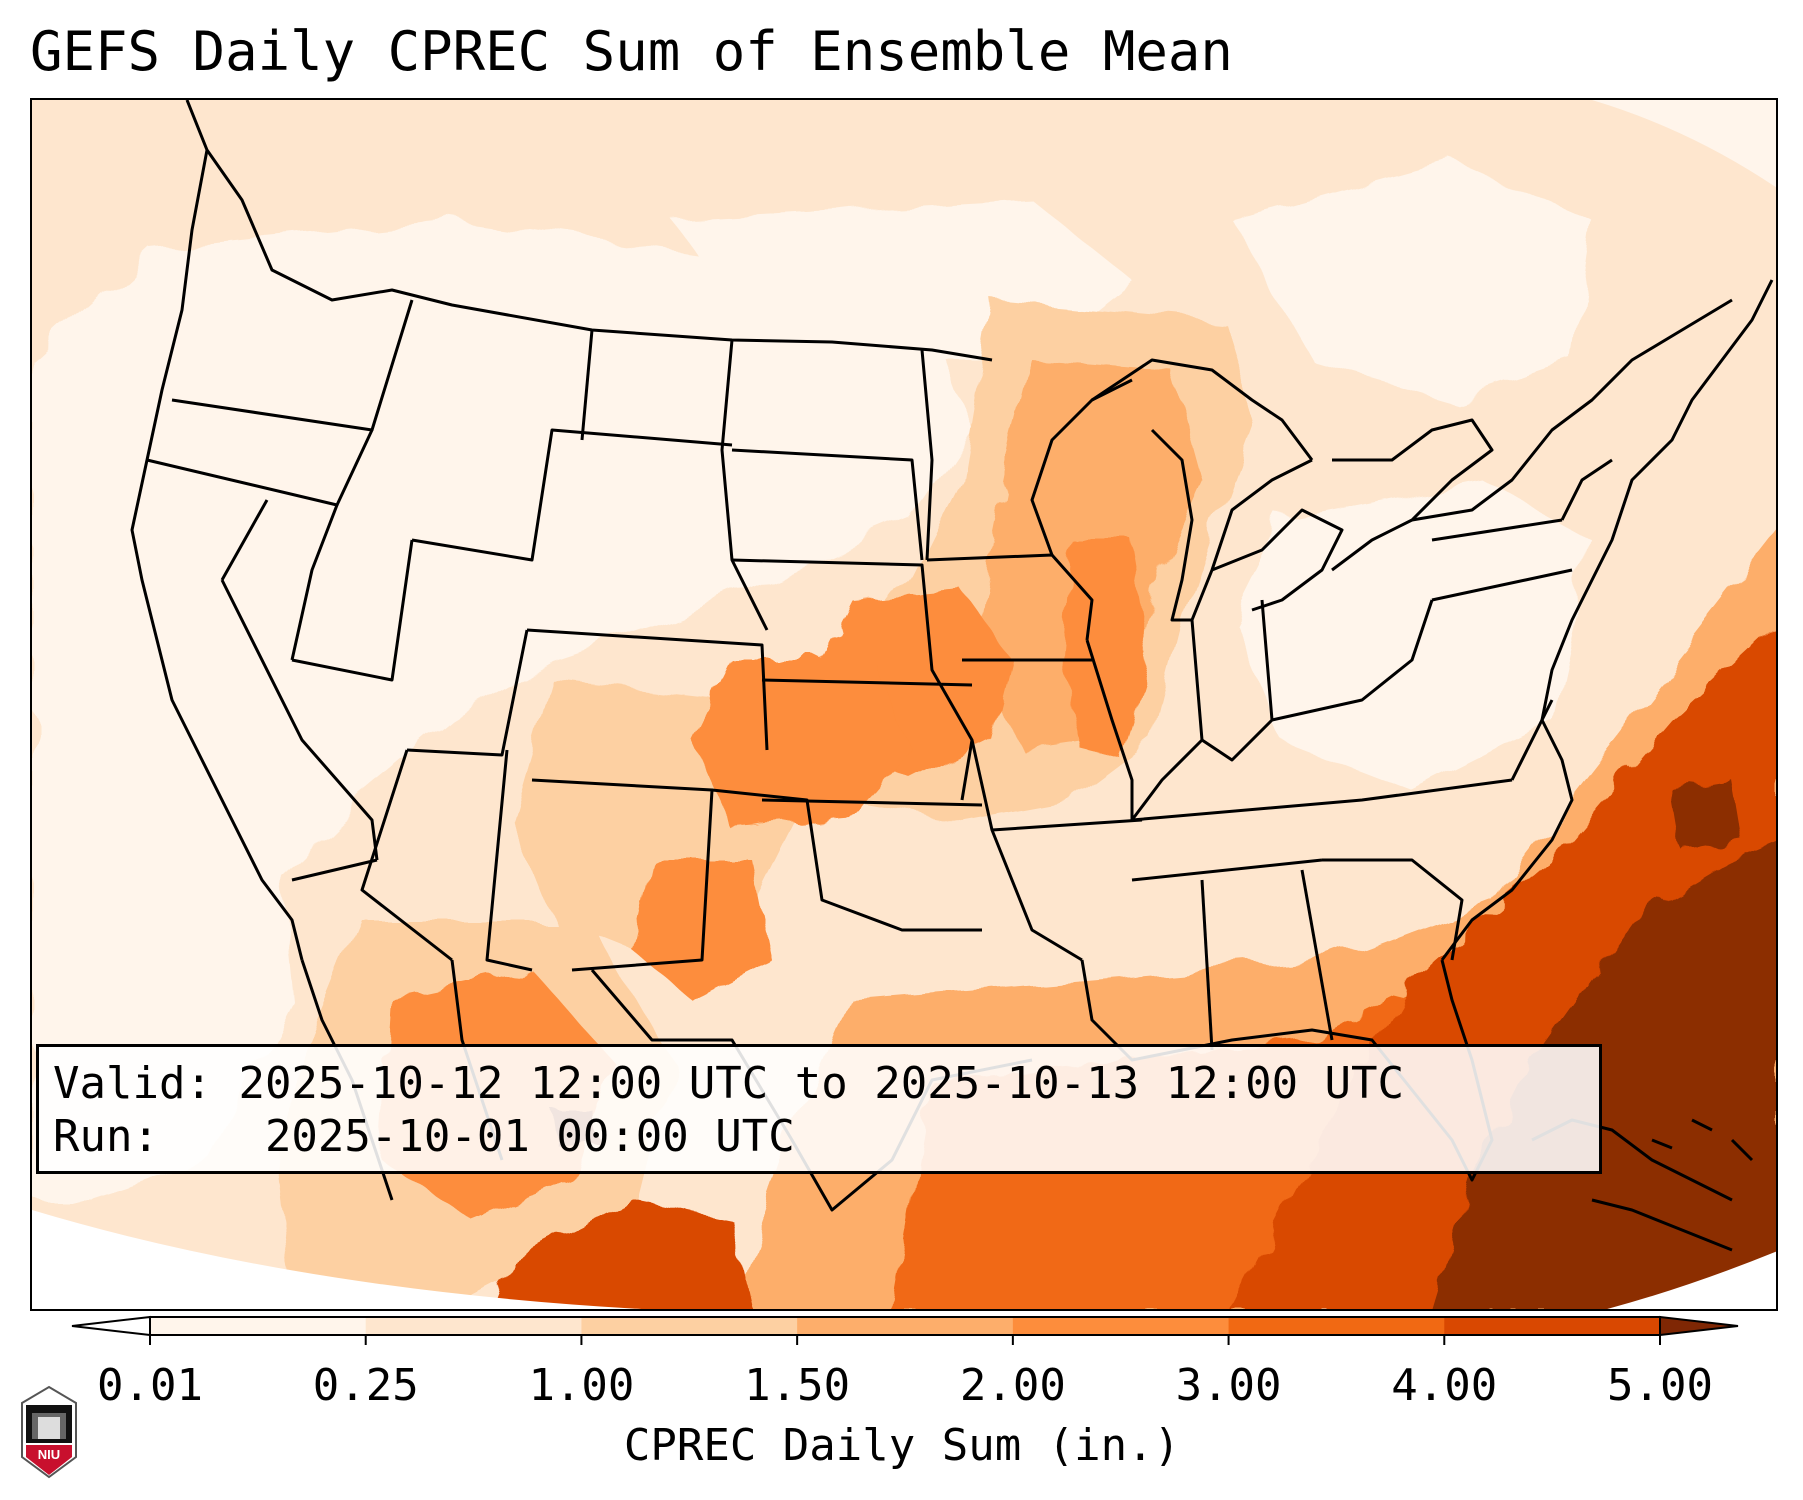 This screenshot has width=1803, height=1500. Describe the element at coordinates (106, 1136) in the screenshot. I see `run-label: Run:` at that location.